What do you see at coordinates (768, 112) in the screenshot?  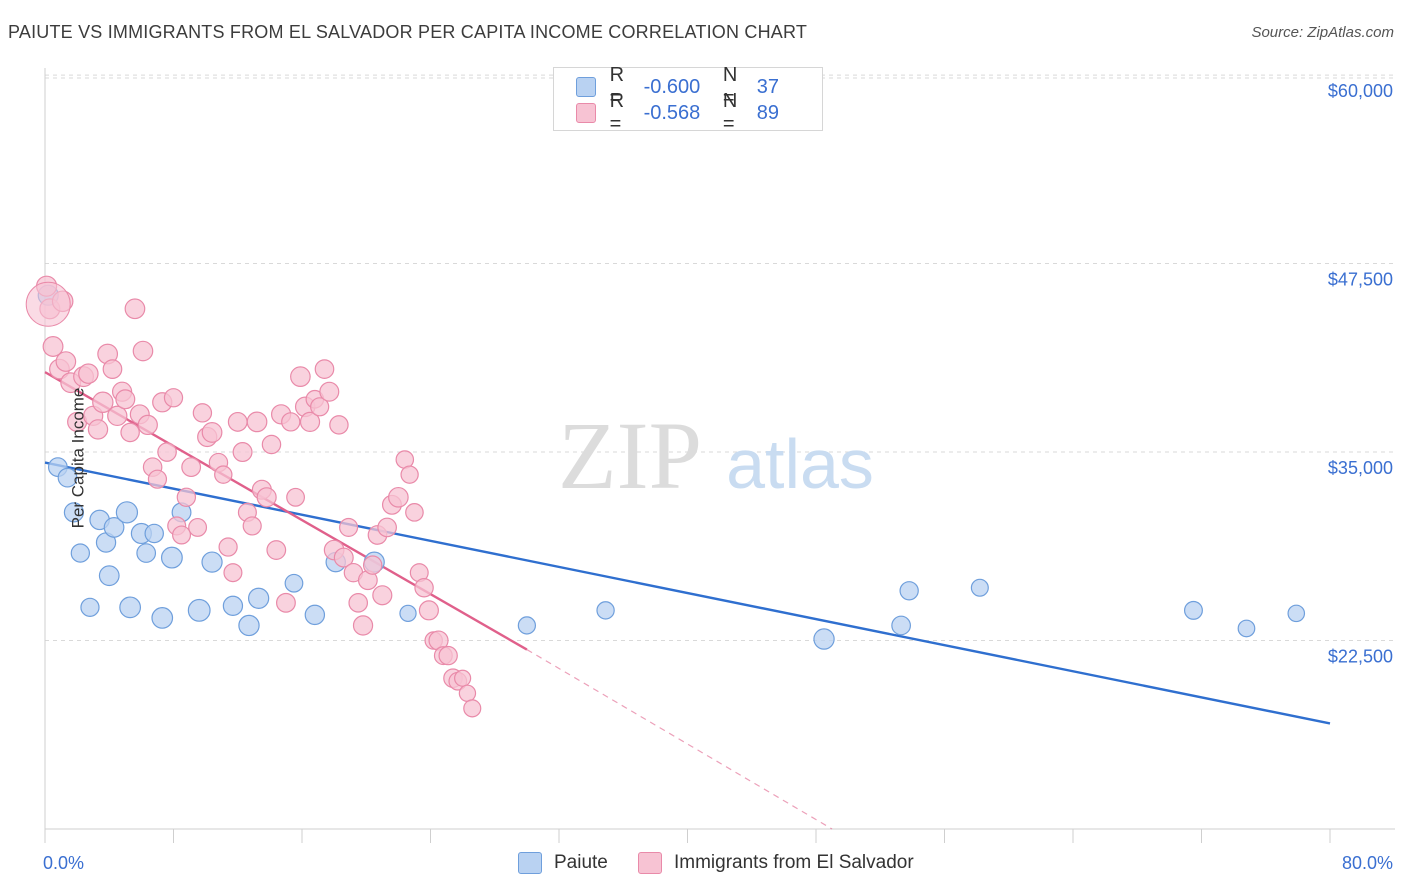 I see `legend-n-value: 89` at bounding box center [768, 112].